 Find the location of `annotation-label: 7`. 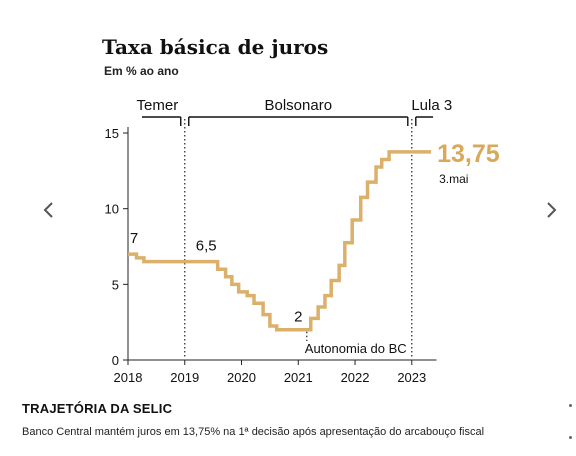

annotation-label: 7 is located at coordinates (134, 238).